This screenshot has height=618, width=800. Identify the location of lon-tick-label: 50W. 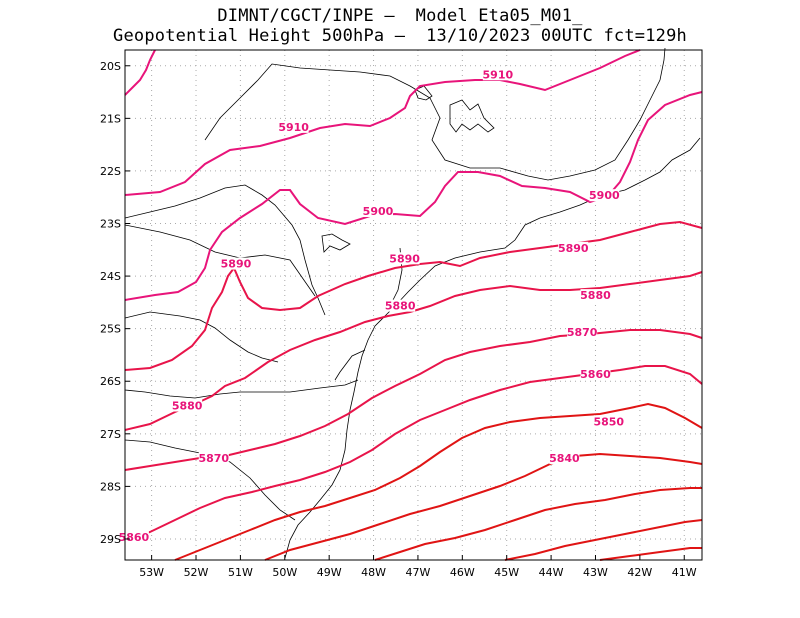
(284, 572).